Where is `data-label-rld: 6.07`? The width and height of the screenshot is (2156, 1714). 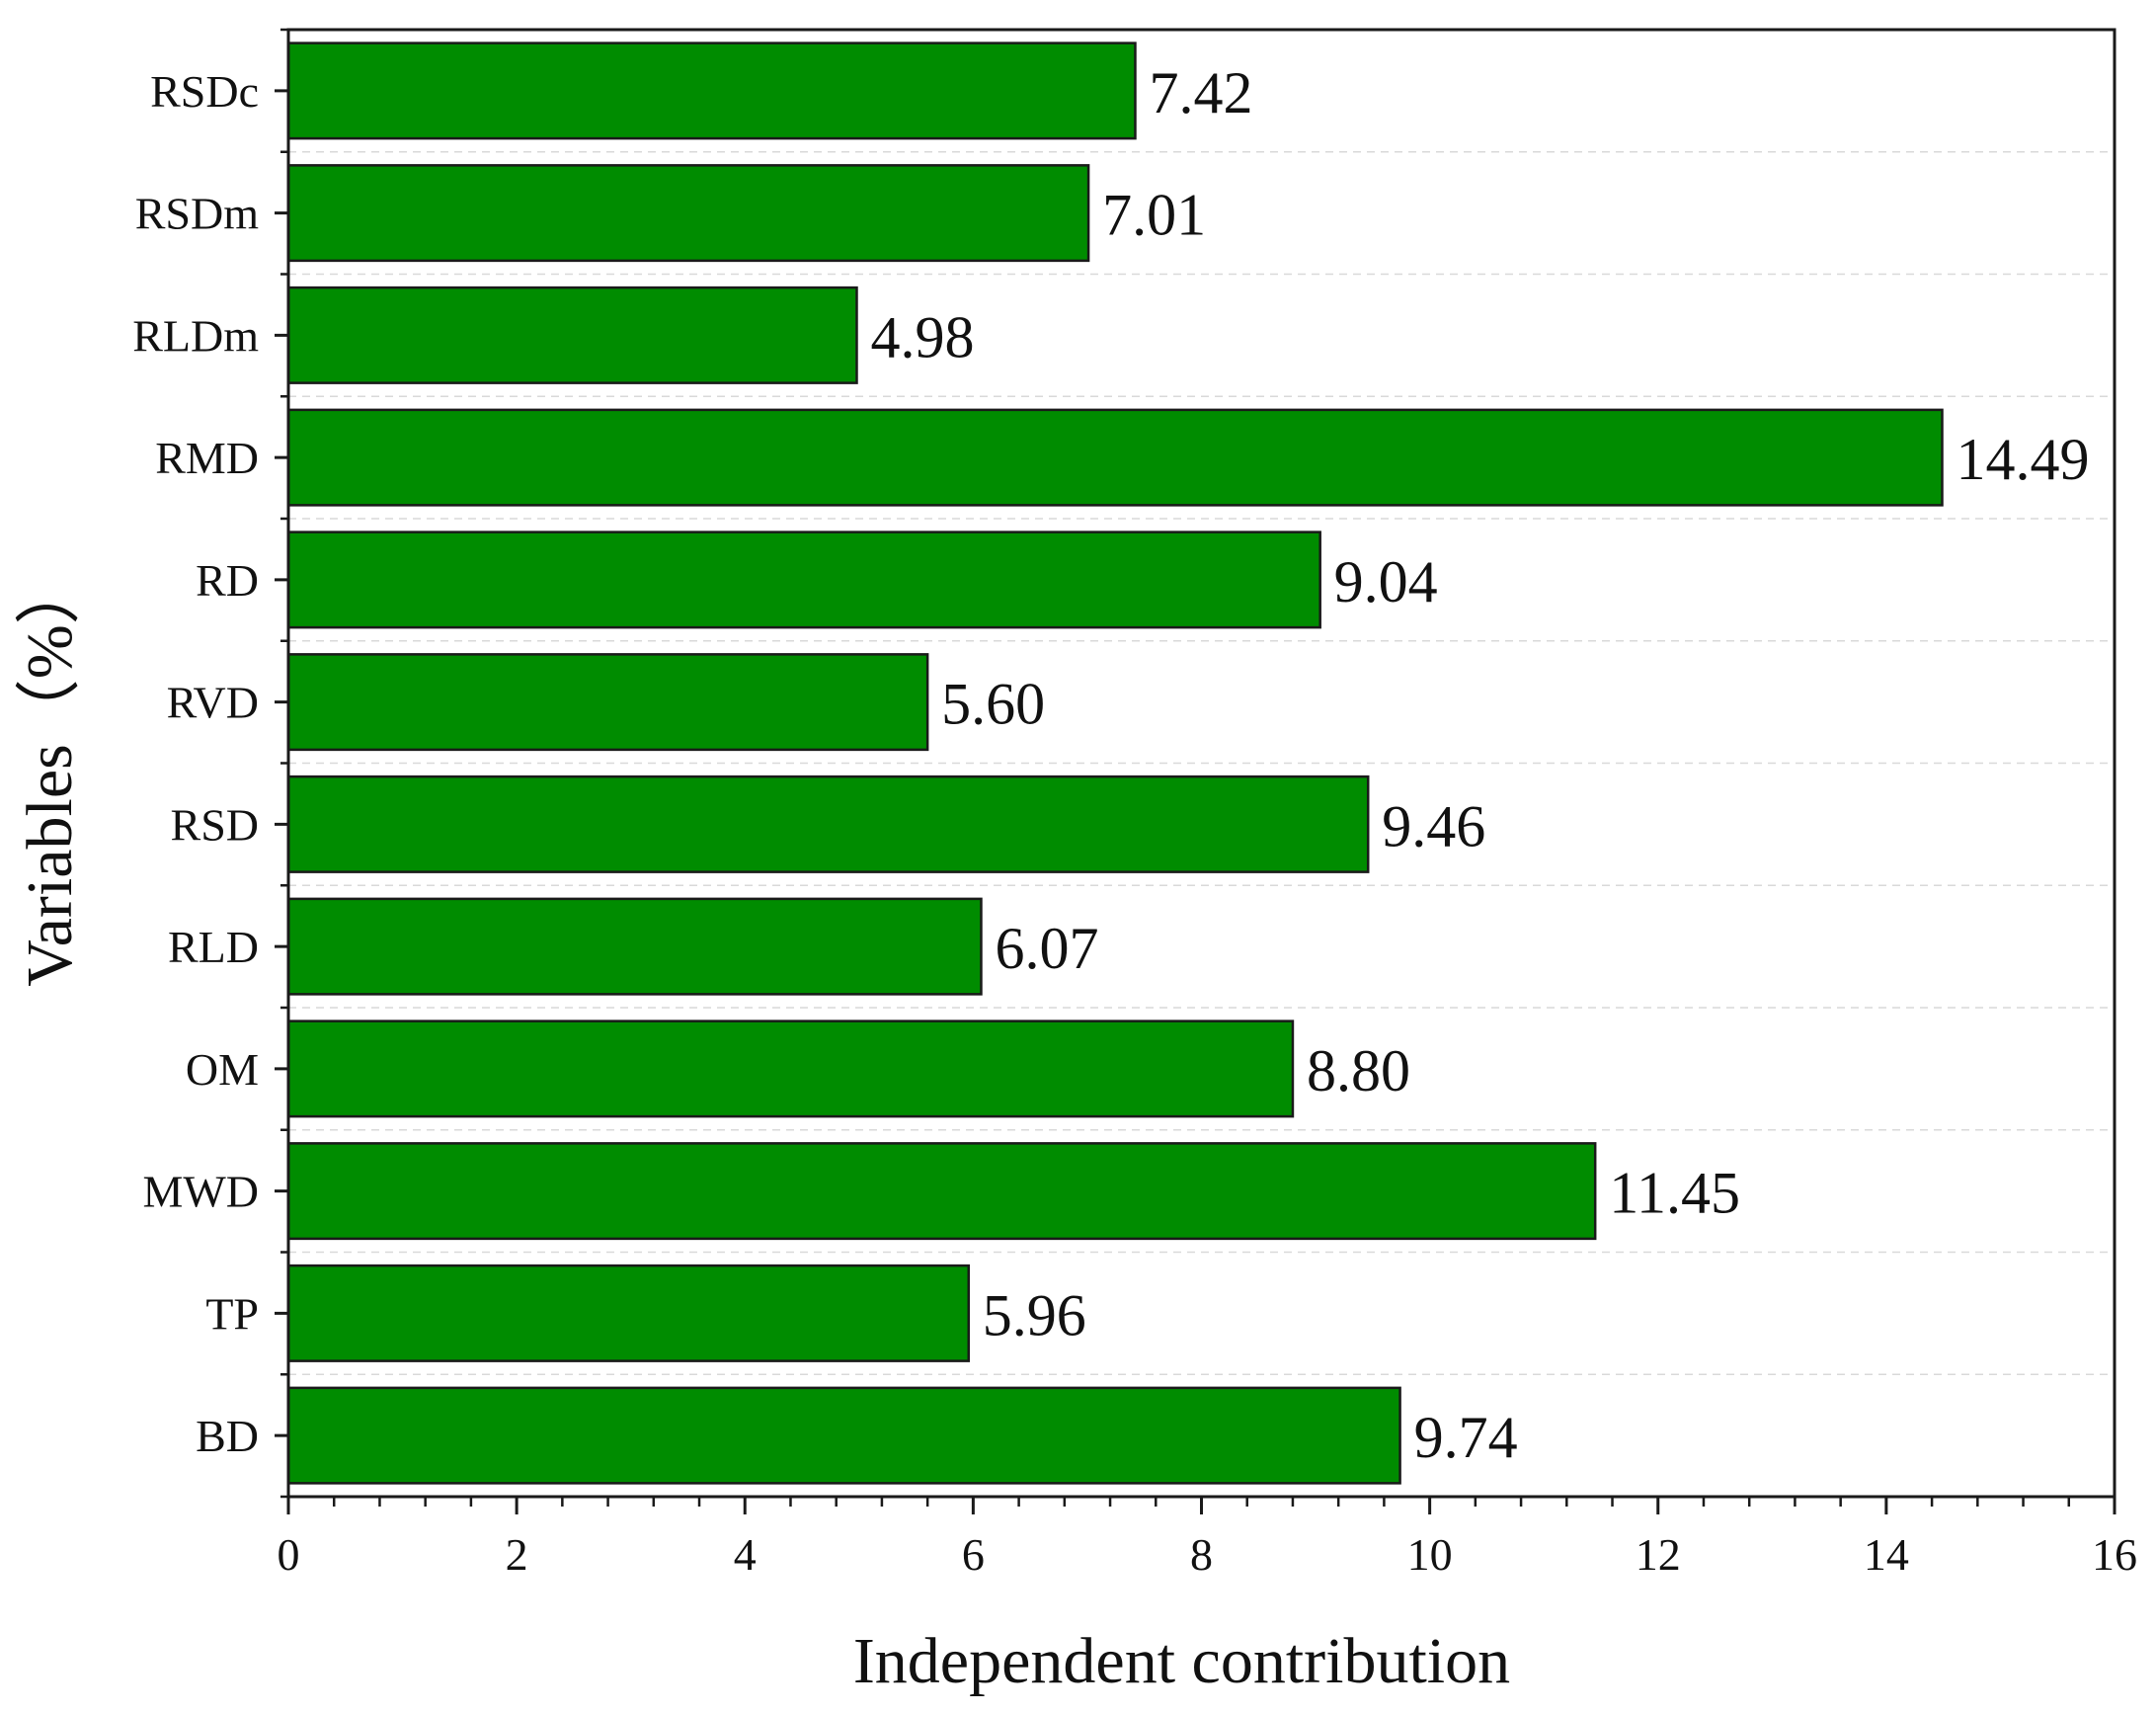 data-label-rld: 6.07 is located at coordinates (1047, 948).